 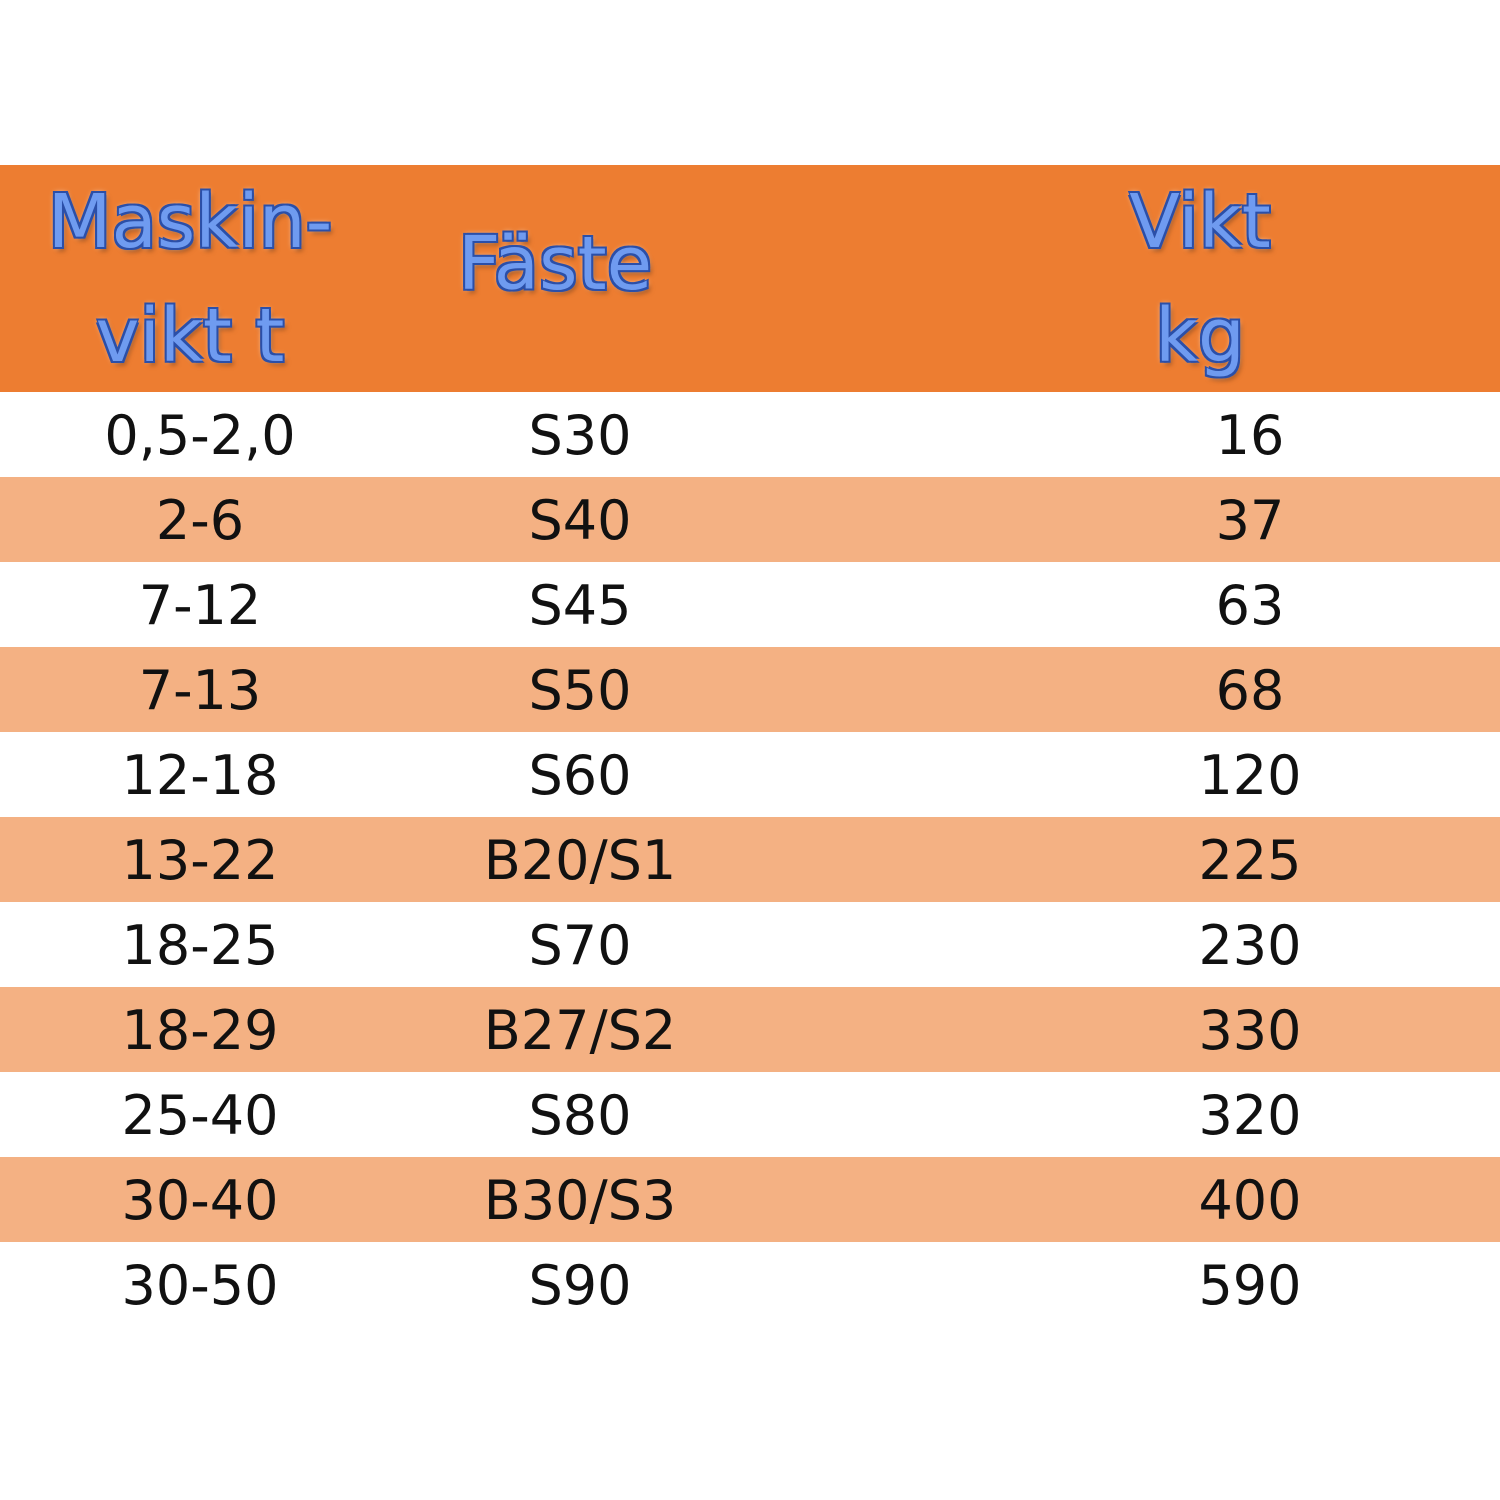 What do you see at coordinates (580, 1200) in the screenshot?
I see `cell-attachment: B30/S3` at bounding box center [580, 1200].